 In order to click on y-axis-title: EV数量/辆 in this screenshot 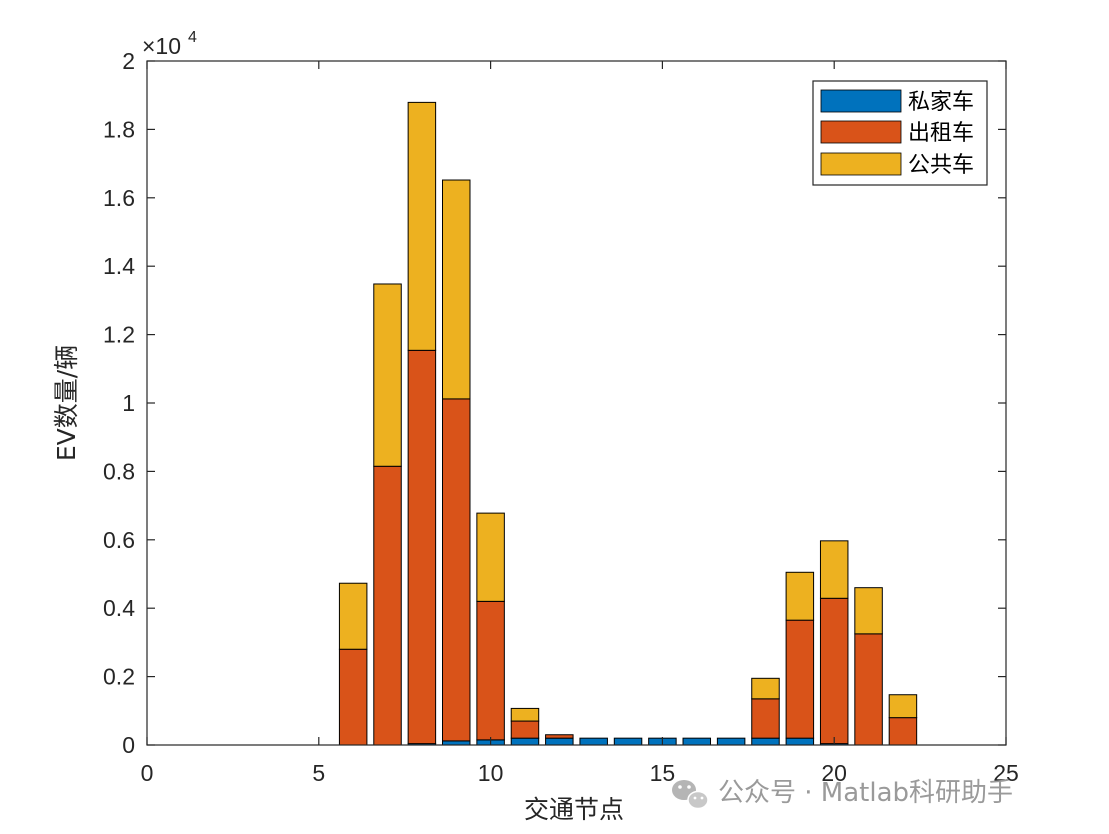, I will do `click(66, 403)`.